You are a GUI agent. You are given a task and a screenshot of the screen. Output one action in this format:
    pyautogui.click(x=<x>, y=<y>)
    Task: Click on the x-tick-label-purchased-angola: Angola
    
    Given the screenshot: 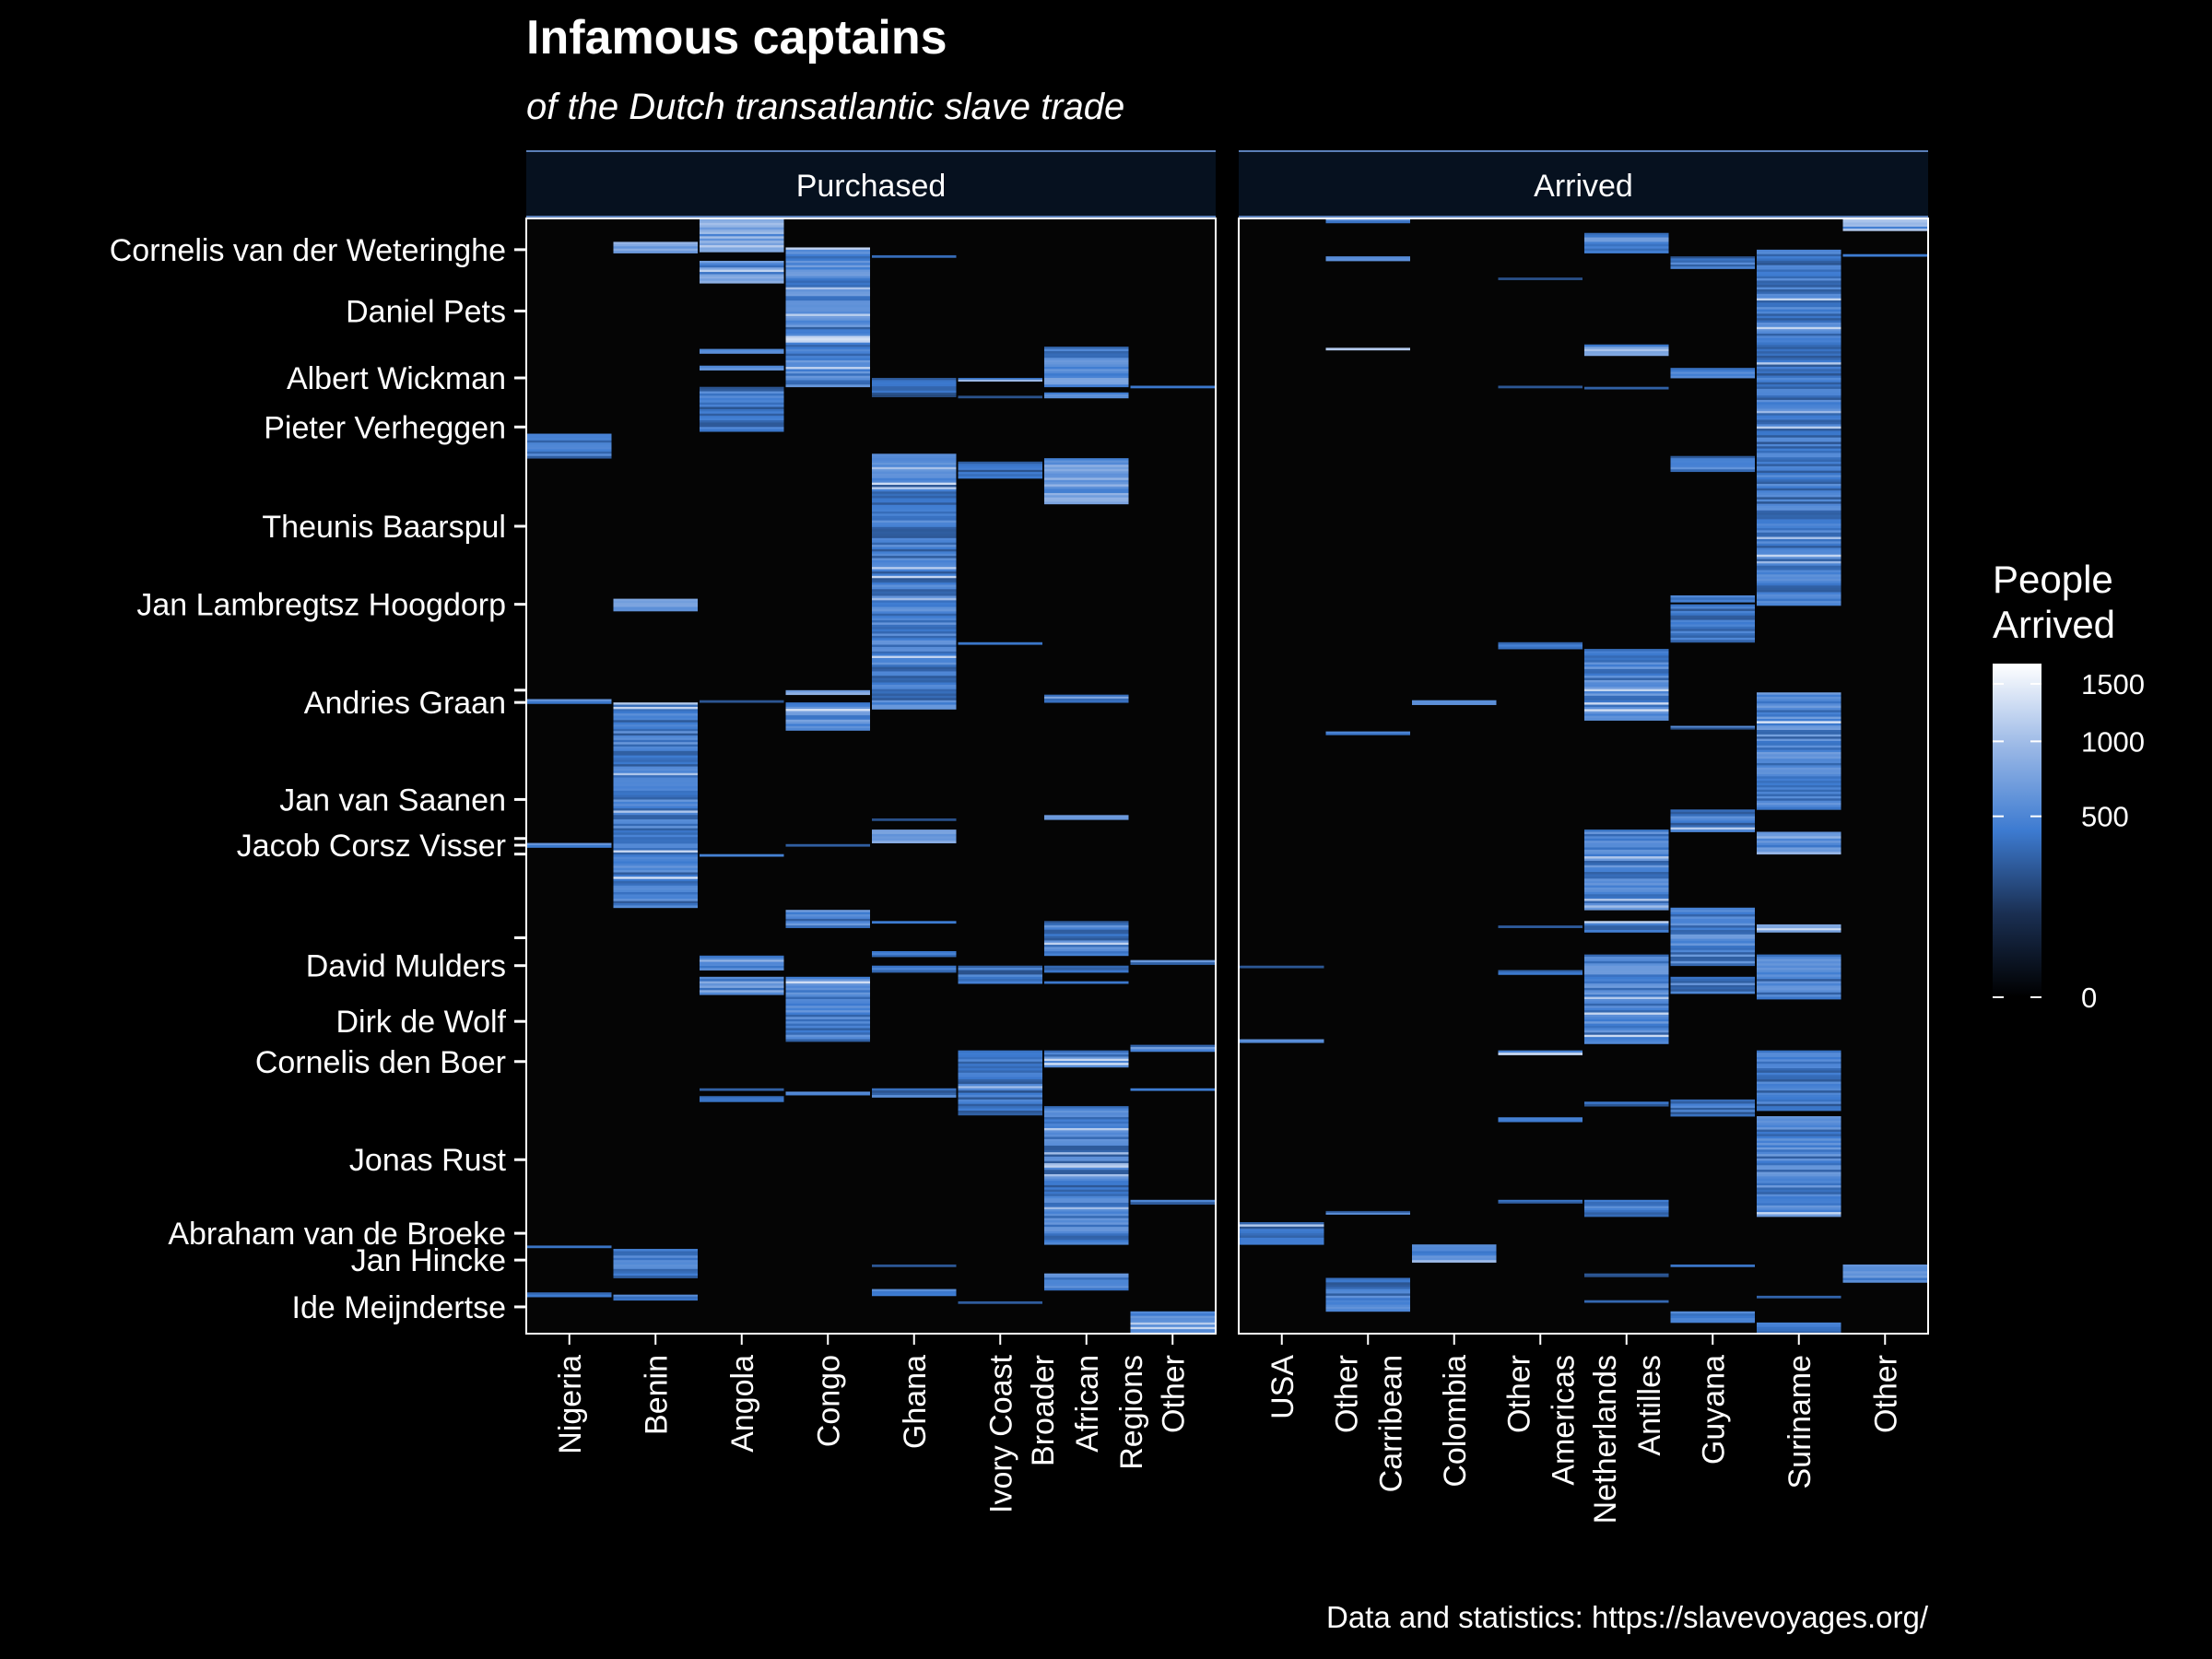 What is the action you would take?
    pyautogui.click(x=742, y=1404)
    